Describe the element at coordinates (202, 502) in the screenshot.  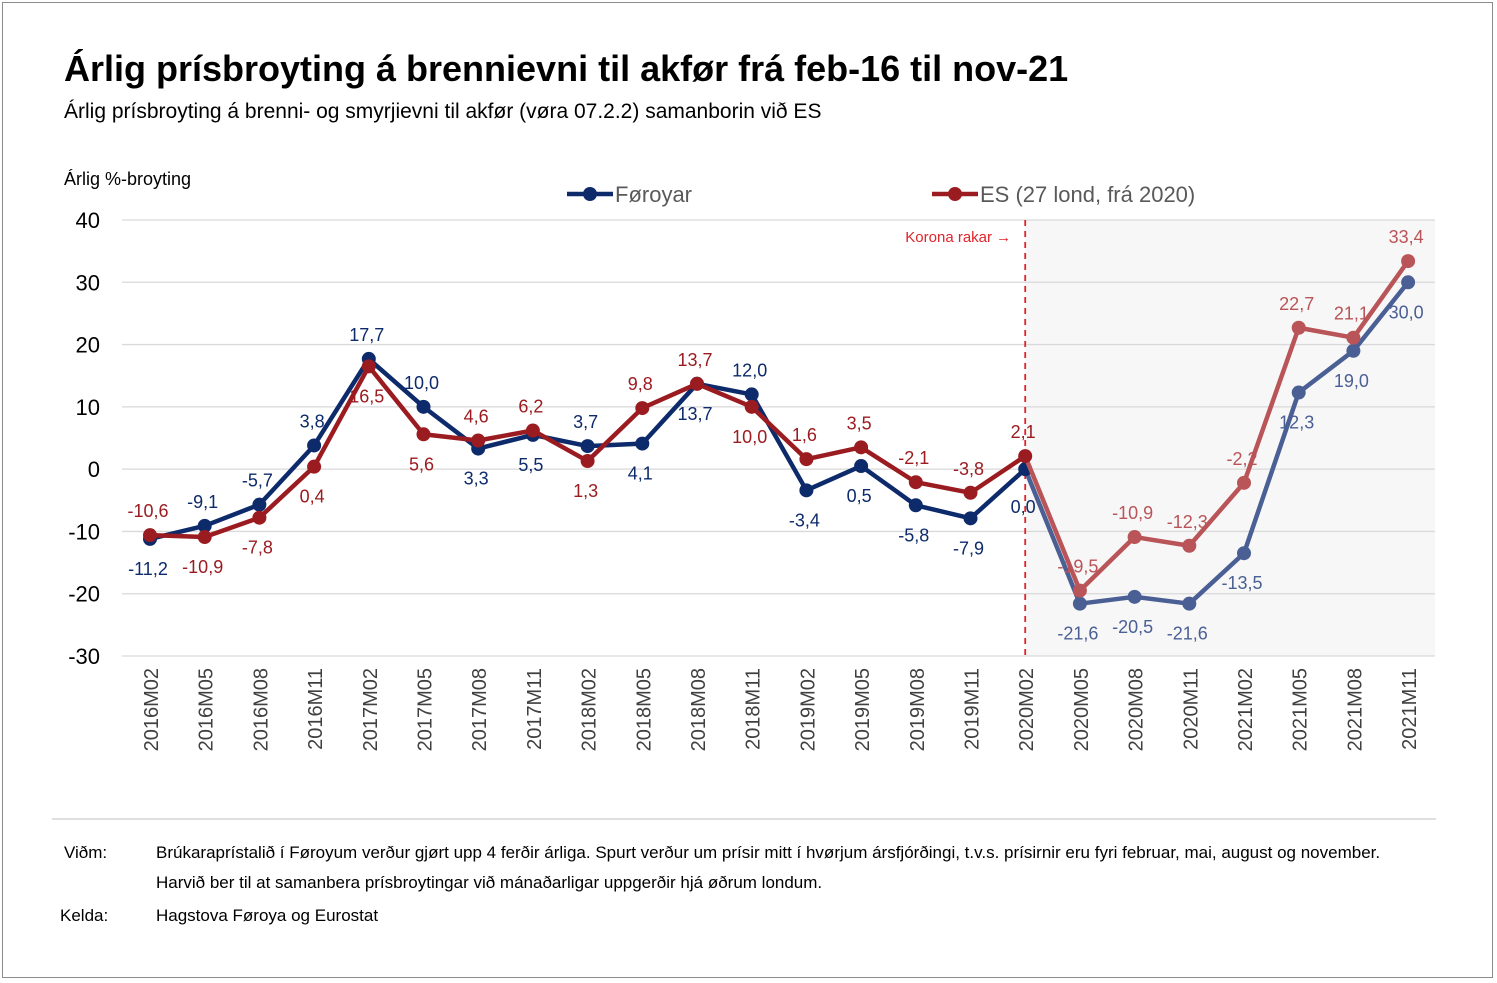
I see `data-label: -9,1` at that location.